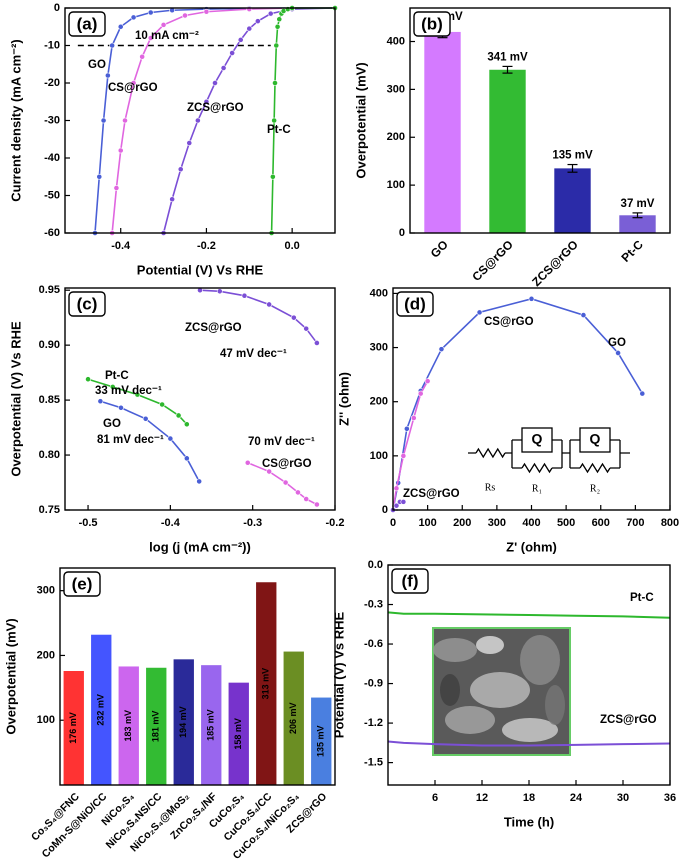 The width and height of the screenshot is (685, 867). What do you see at coordinates (537, 488) in the screenshot?
I see `circuit-label: R₁` at bounding box center [537, 488].